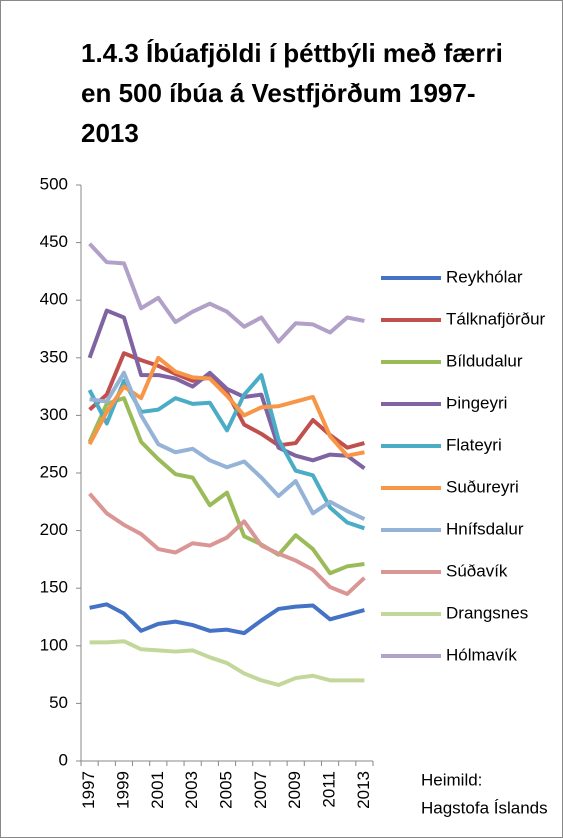  What do you see at coordinates (54, 529) in the screenshot?
I see `y-tick-label: 200` at bounding box center [54, 529].